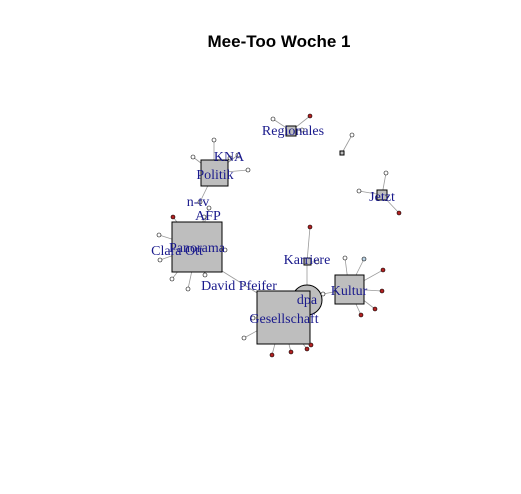 Image resolution: width=521 pixels, height=494 pixels. Describe the element at coordinates (177, 251) in the screenshot. I see `label-clara-ott: Clara Ott` at that location.